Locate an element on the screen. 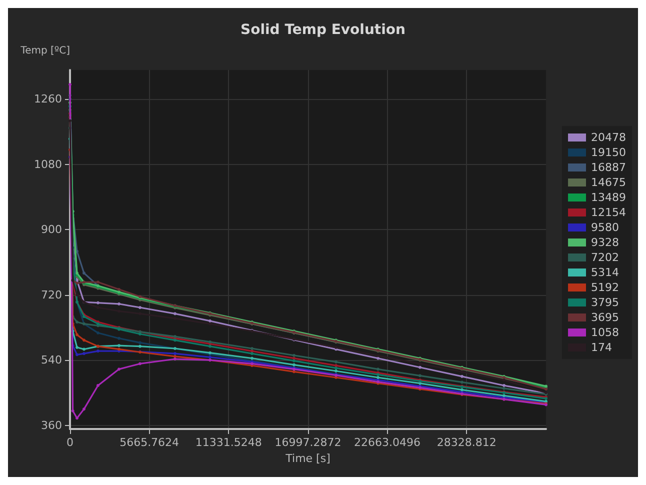  x-tick-label: 22663.0496 is located at coordinates (387, 442).